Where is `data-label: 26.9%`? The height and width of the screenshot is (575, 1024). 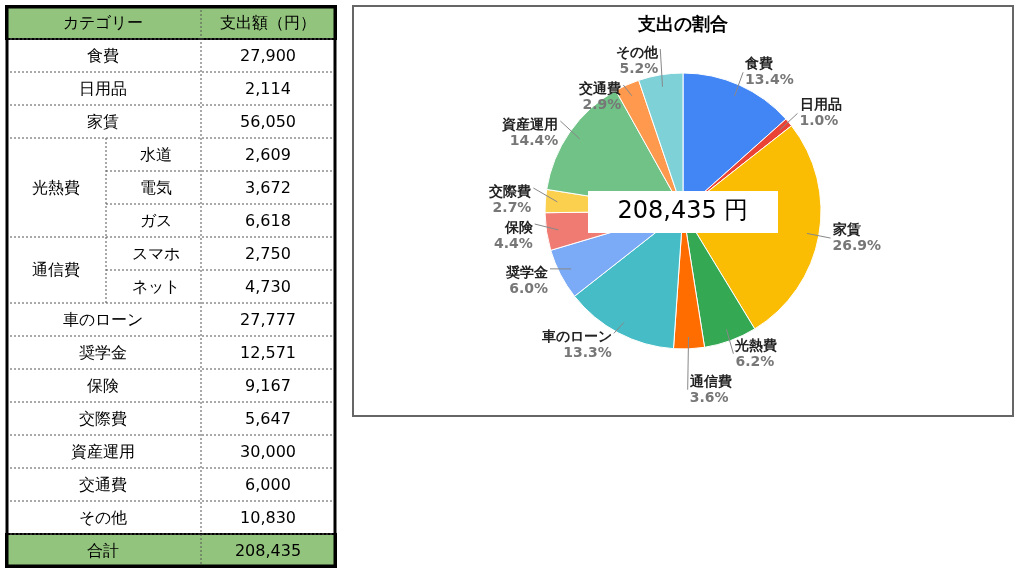
data-label: 26.9% is located at coordinates (857, 245).